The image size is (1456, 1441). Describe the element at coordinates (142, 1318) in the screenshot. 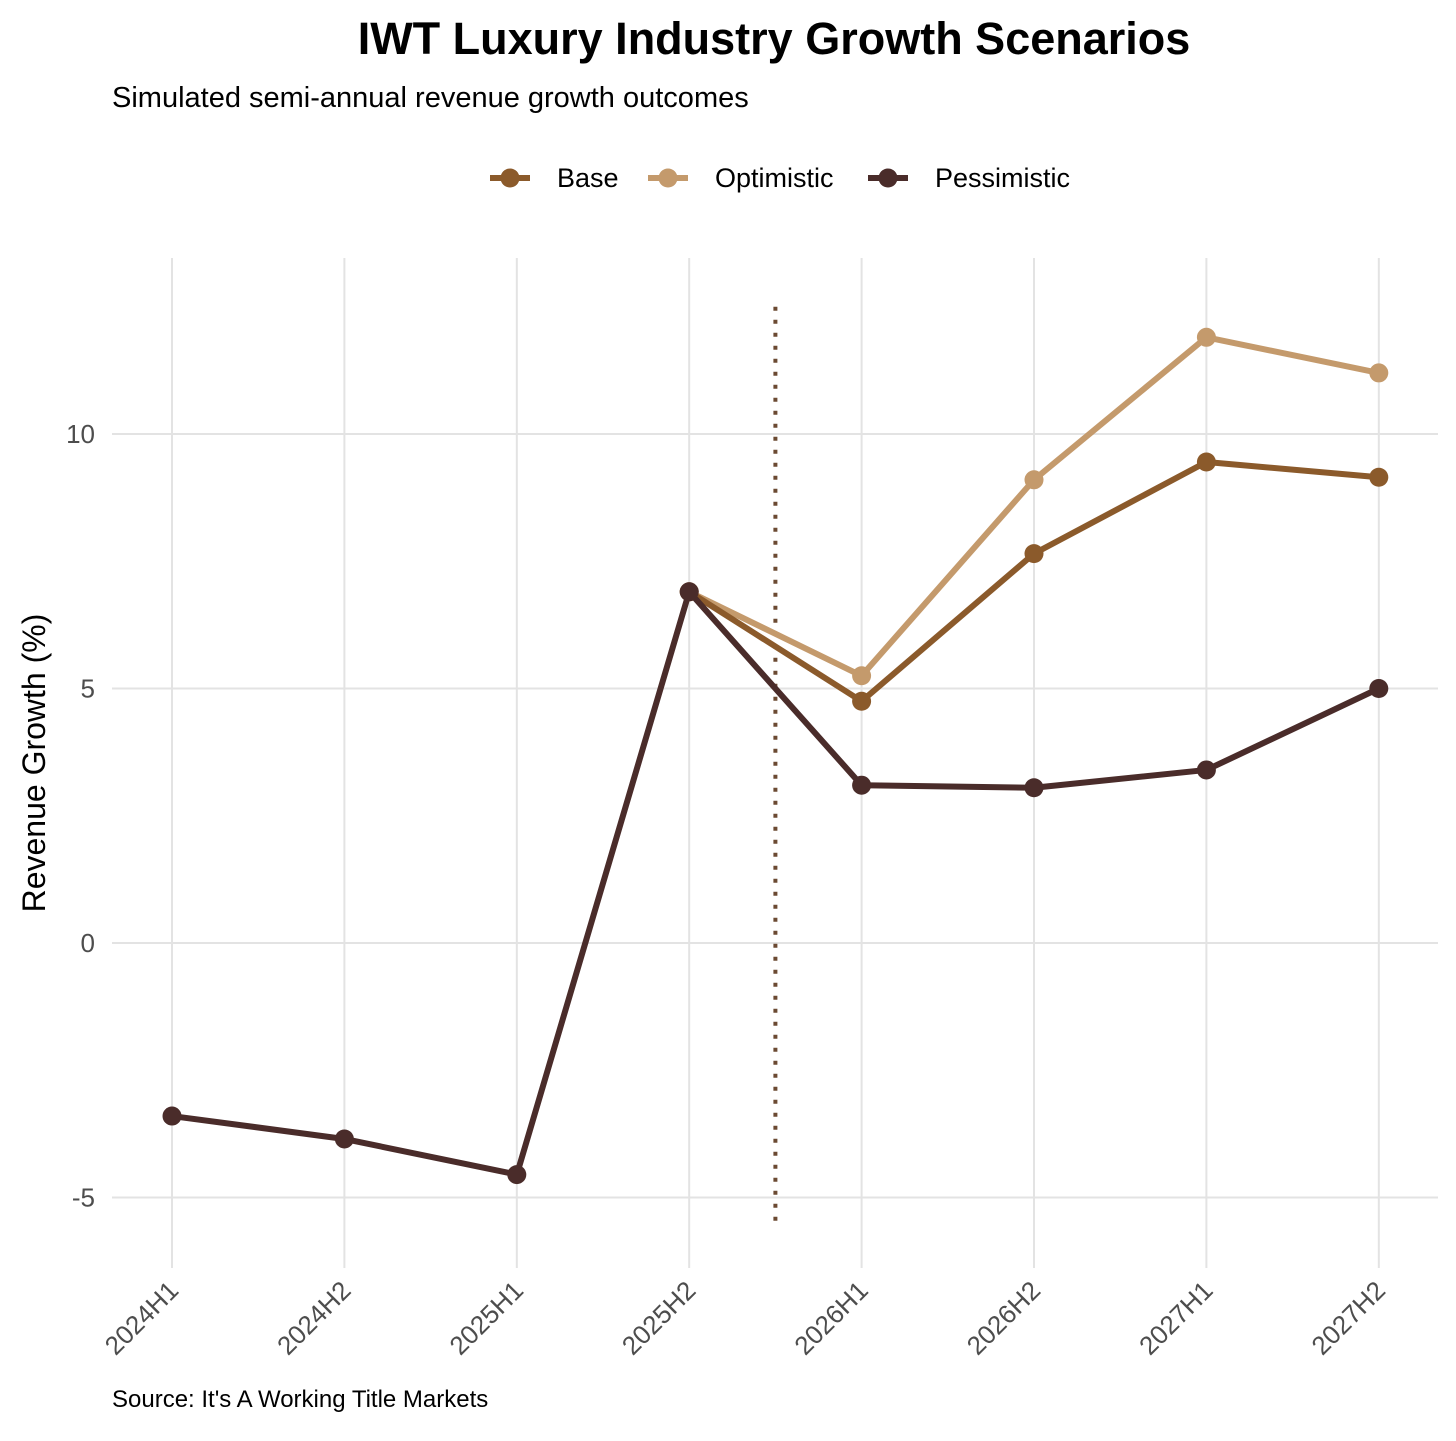

I see `x-tick-label: 2024H1` at that location.